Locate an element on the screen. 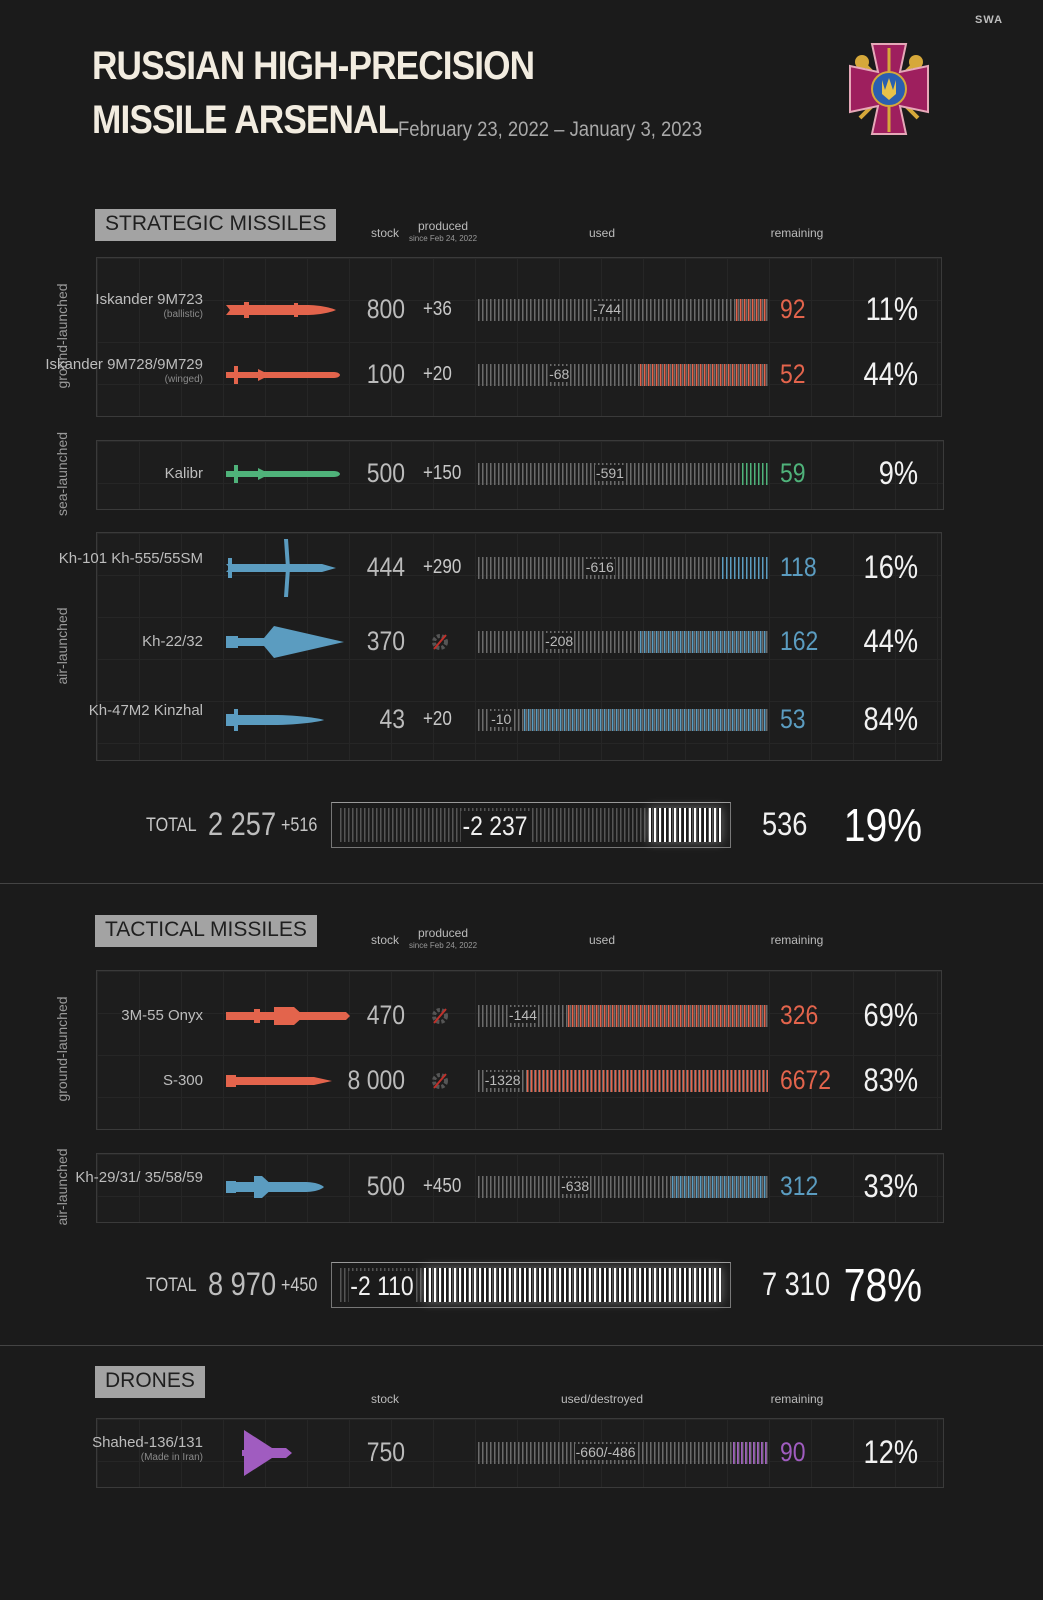 This screenshot has height=1600, width=1043. remaining-percent: 9% is located at coordinates (898, 473).